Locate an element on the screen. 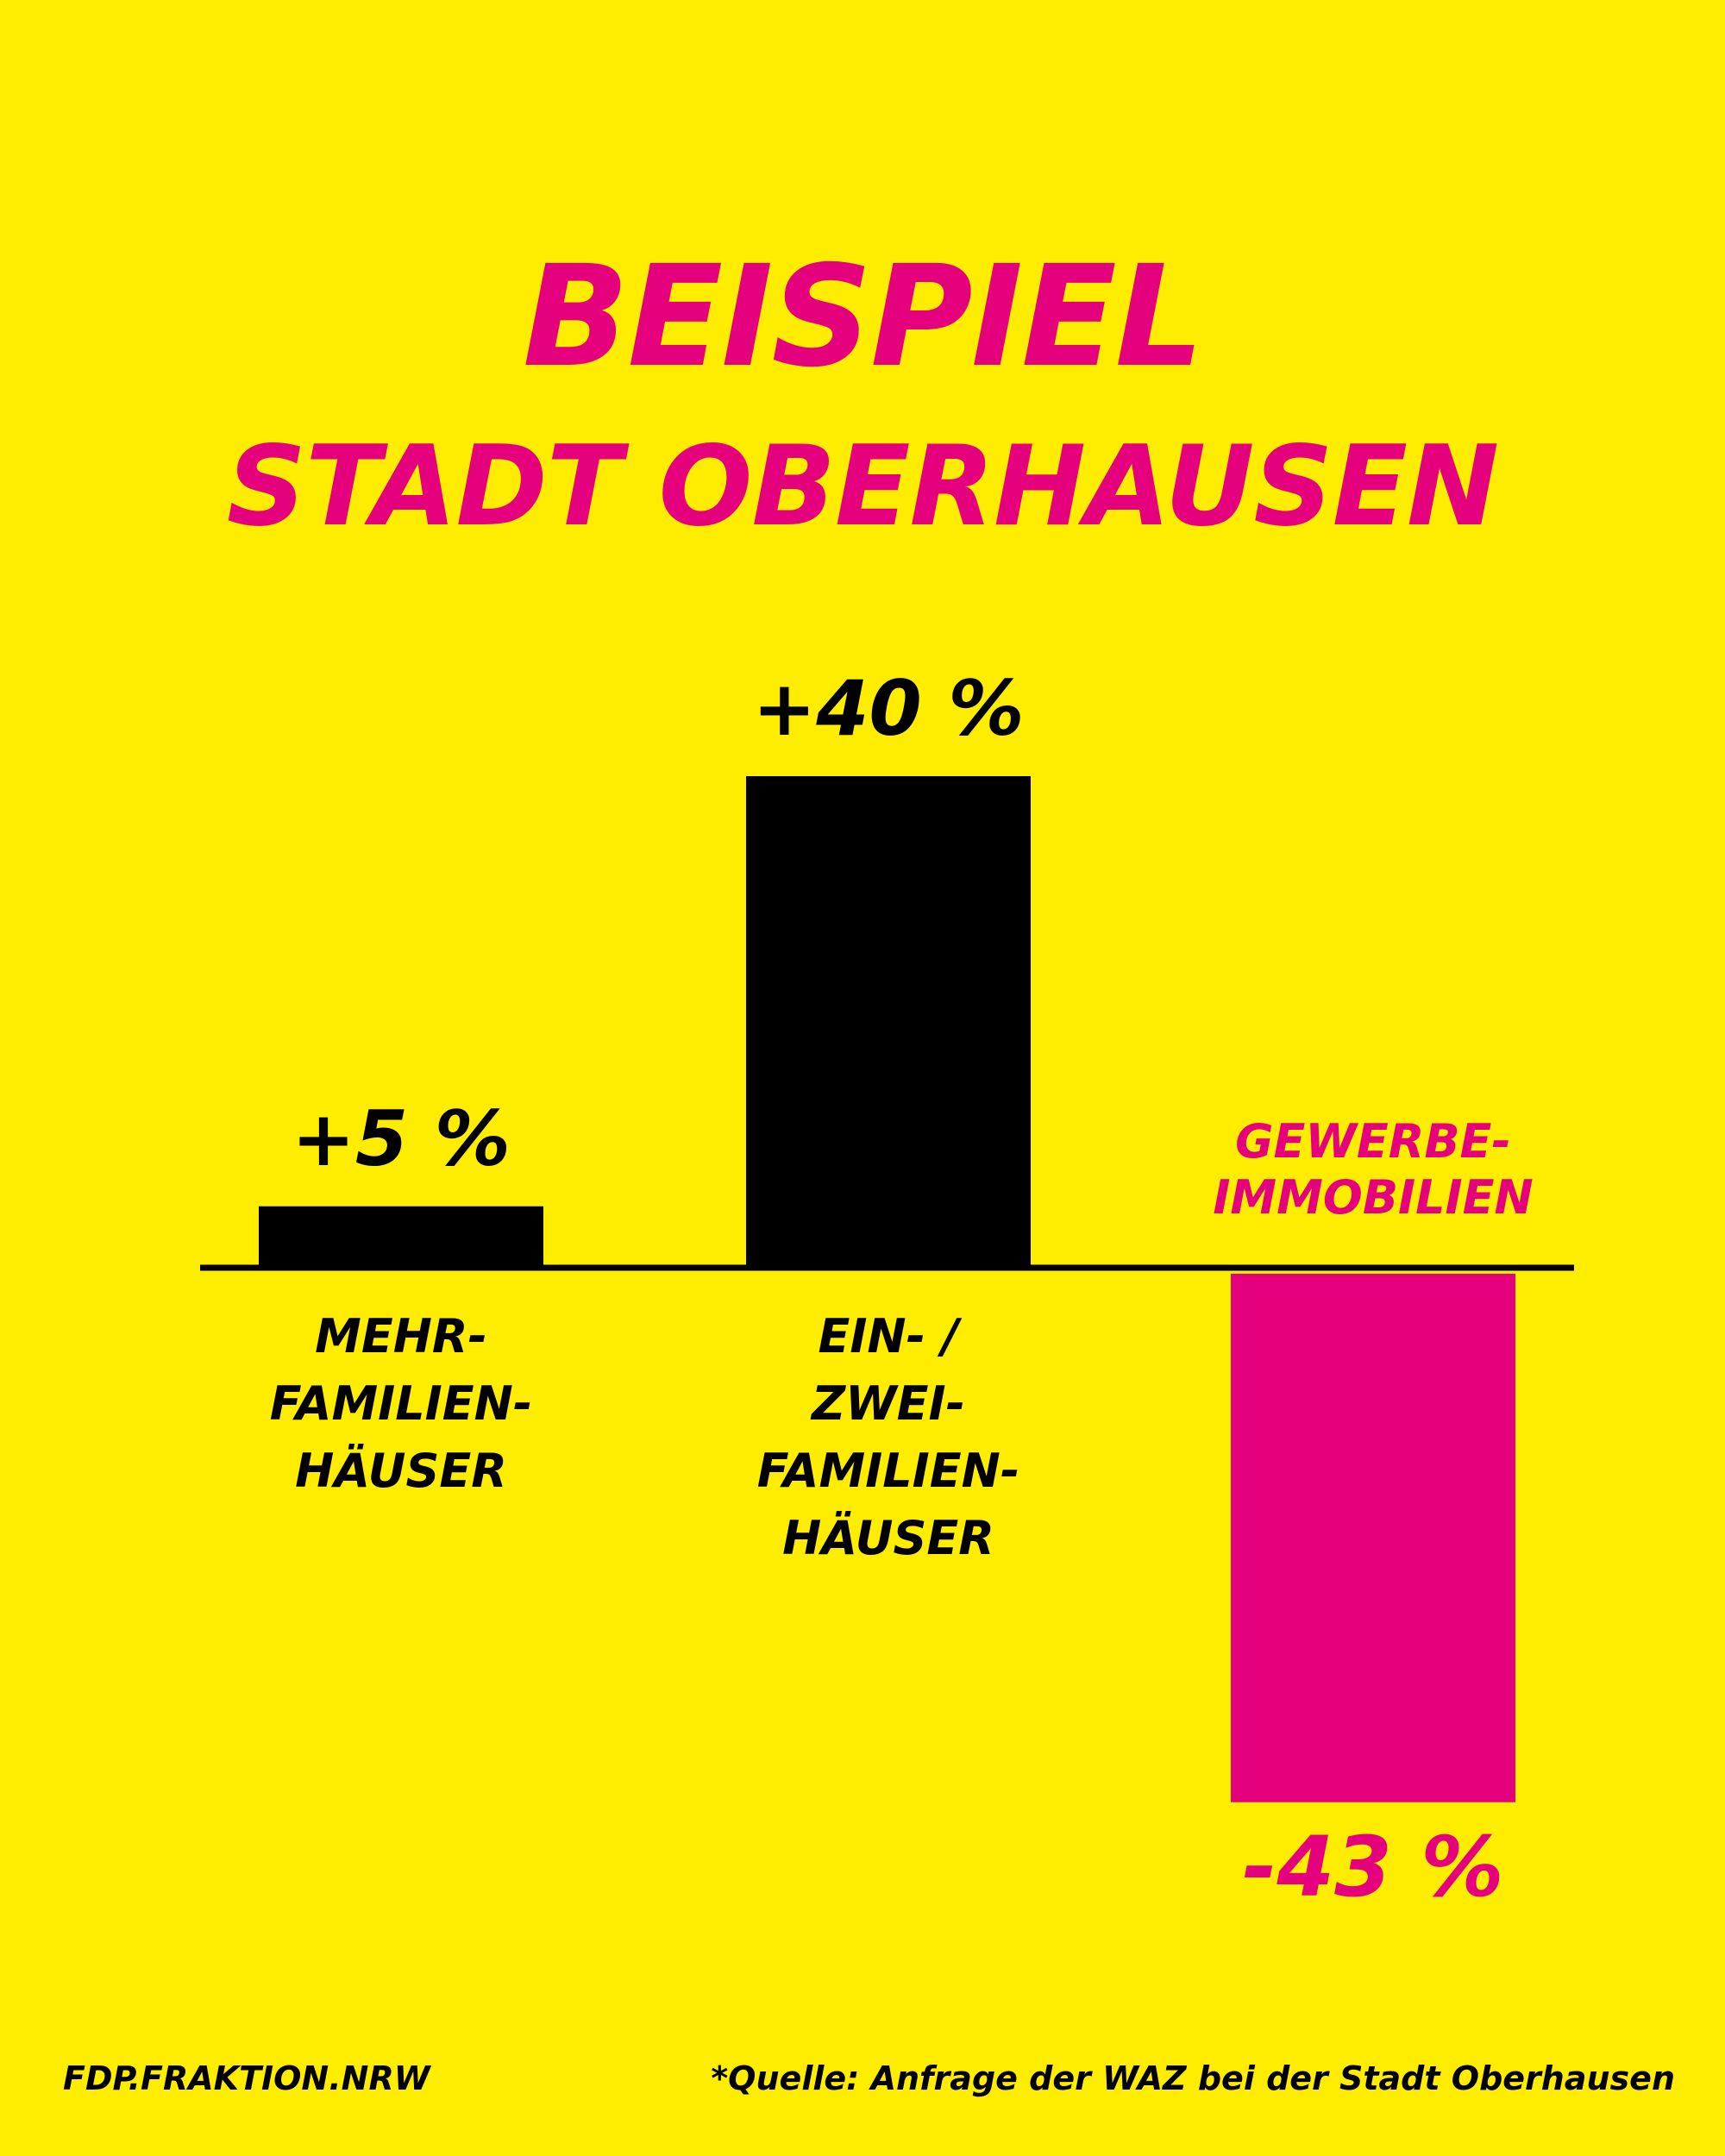 The width and height of the screenshot is (1725, 2156). category-label-2: EIN- / ZWEI-FAMILIEN-HÄUSER is located at coordinates (889, 1437).